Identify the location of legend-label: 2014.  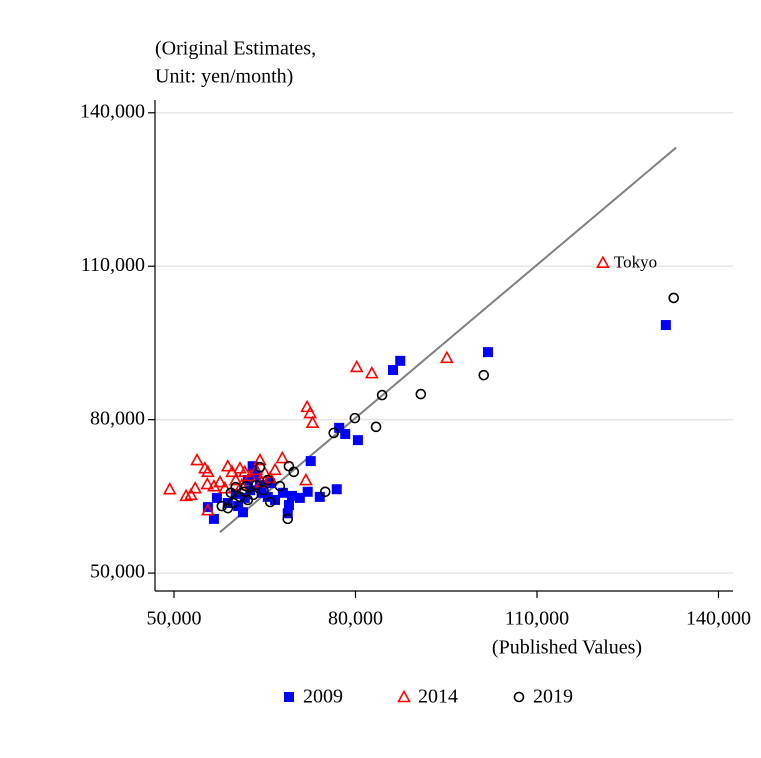
(438, 697).